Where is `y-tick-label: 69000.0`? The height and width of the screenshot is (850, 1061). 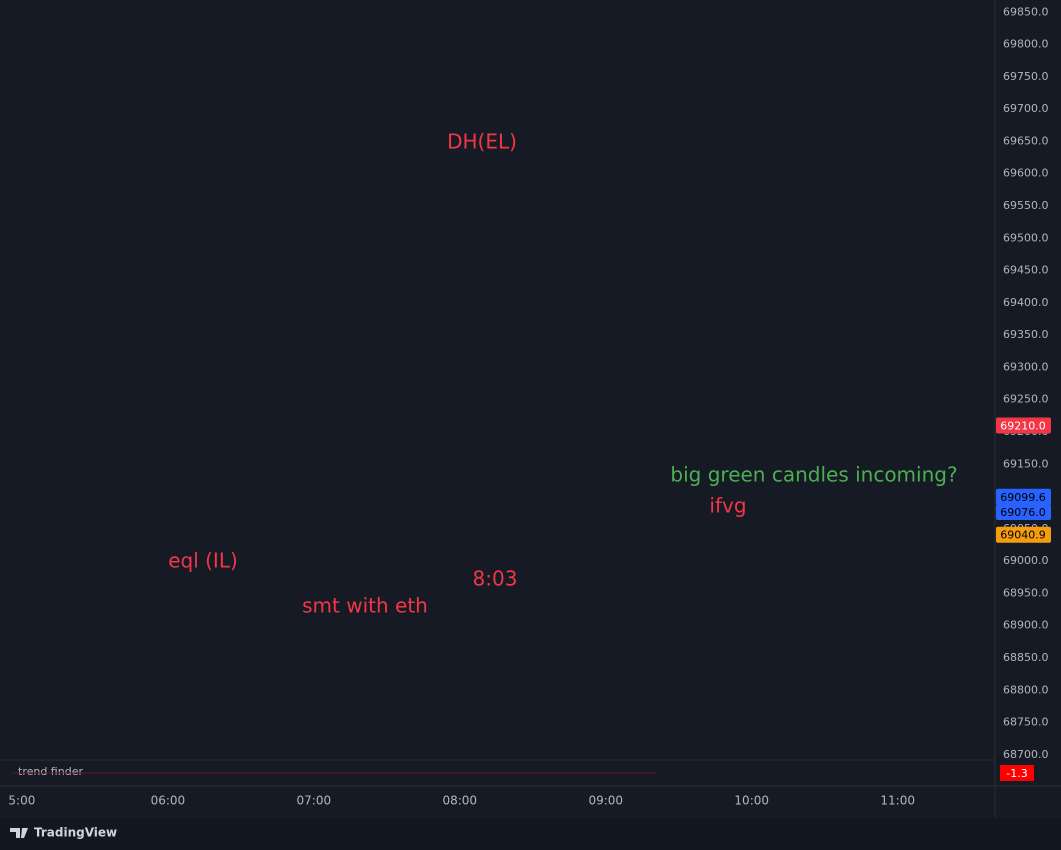
y-tick-label: 69000.0 is located at coordinates (1026, 560).